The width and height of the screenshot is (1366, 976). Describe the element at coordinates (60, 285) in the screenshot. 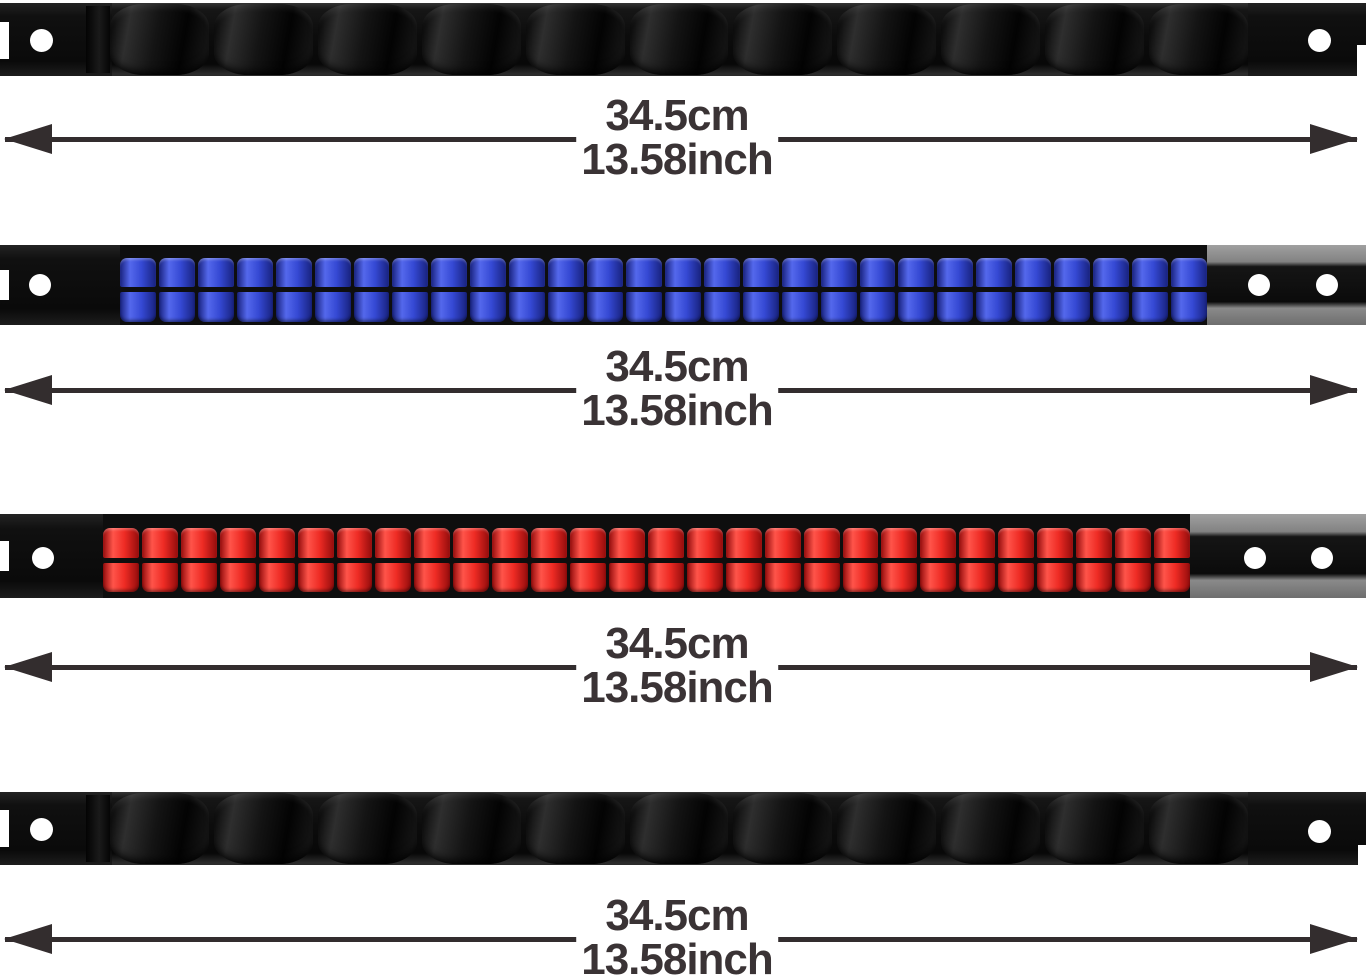

I see `rail-end-cap-left` at that location.